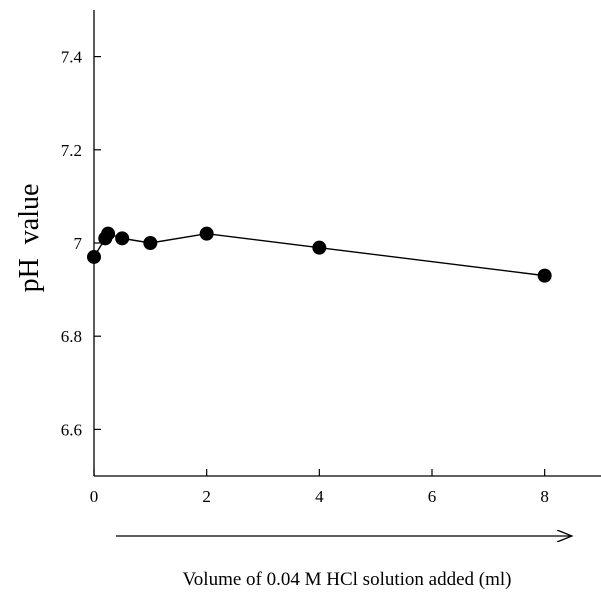 Image resolution: width=601 pixels, height=599 pixels. What do you see at coordinates (319, 496) in the screenshot?
I see `x-tick-label: 4` at bounding box center [319, 496].